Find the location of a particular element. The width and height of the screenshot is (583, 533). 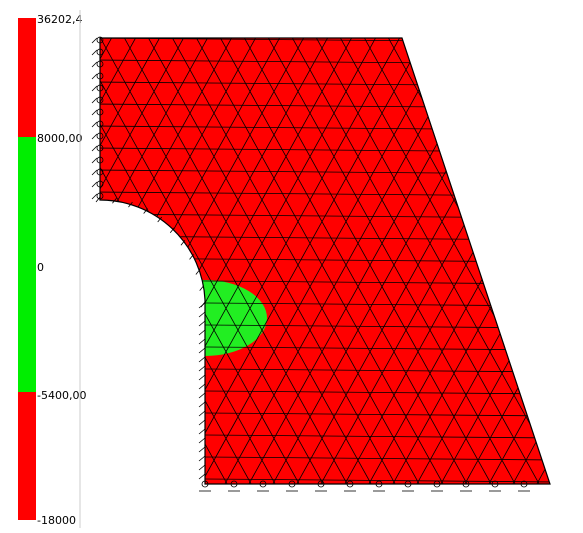

legend-label: -5400,00 is located at coordinates (61, 395).